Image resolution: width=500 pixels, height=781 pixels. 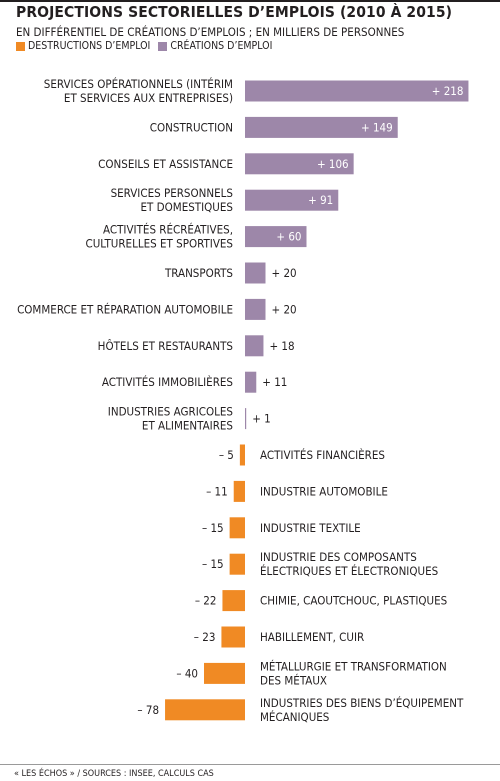 What do you see at coordinates (349, 570) in the screenshot?
I see `category-label: ÉLECTRIQUES ET ÉLECTRONIQUES` at bounding box center [349, 570].